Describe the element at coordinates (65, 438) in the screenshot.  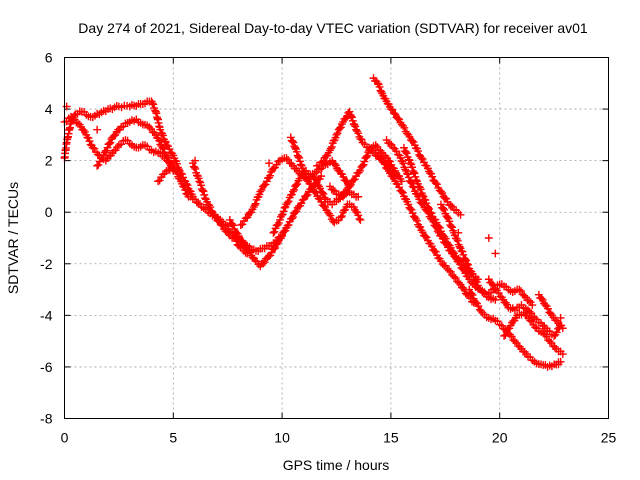
I see `x-tick-label: 0` at that location.